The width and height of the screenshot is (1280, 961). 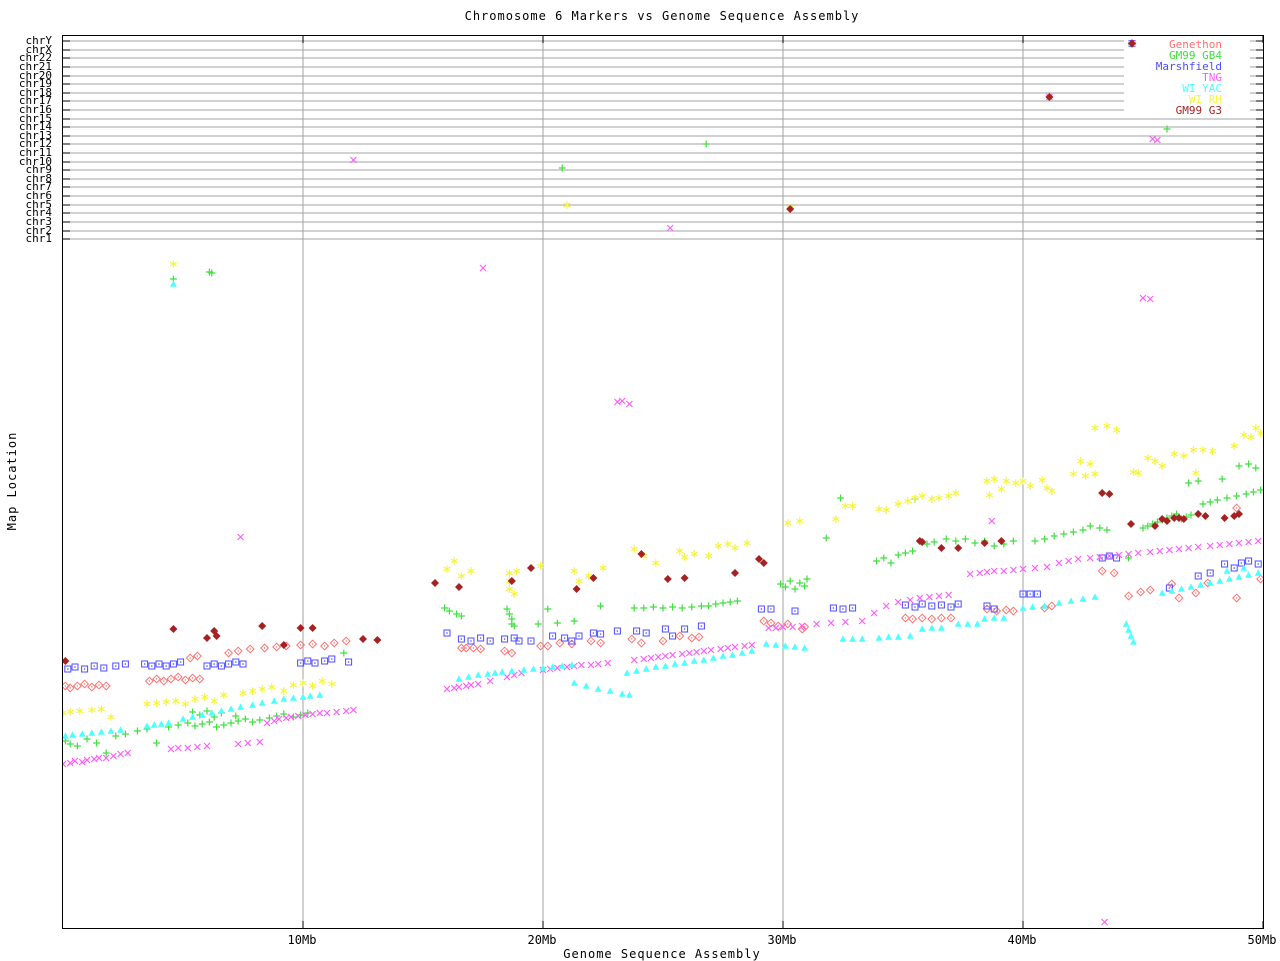 I want to click on chromosome-label-chr20: chr20, so click(x=35, y=75).